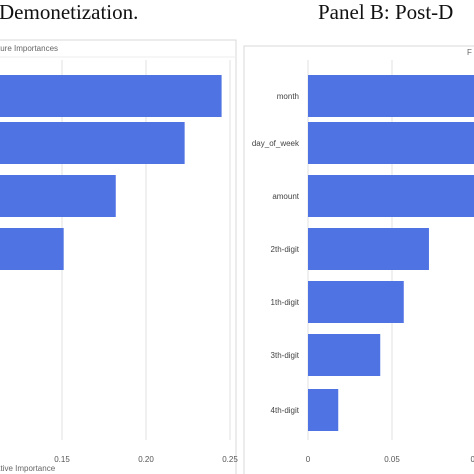 The width and height of the screenshot is (474, 474). I want to click on panel-b-category-label: amount, so click(285, 196).